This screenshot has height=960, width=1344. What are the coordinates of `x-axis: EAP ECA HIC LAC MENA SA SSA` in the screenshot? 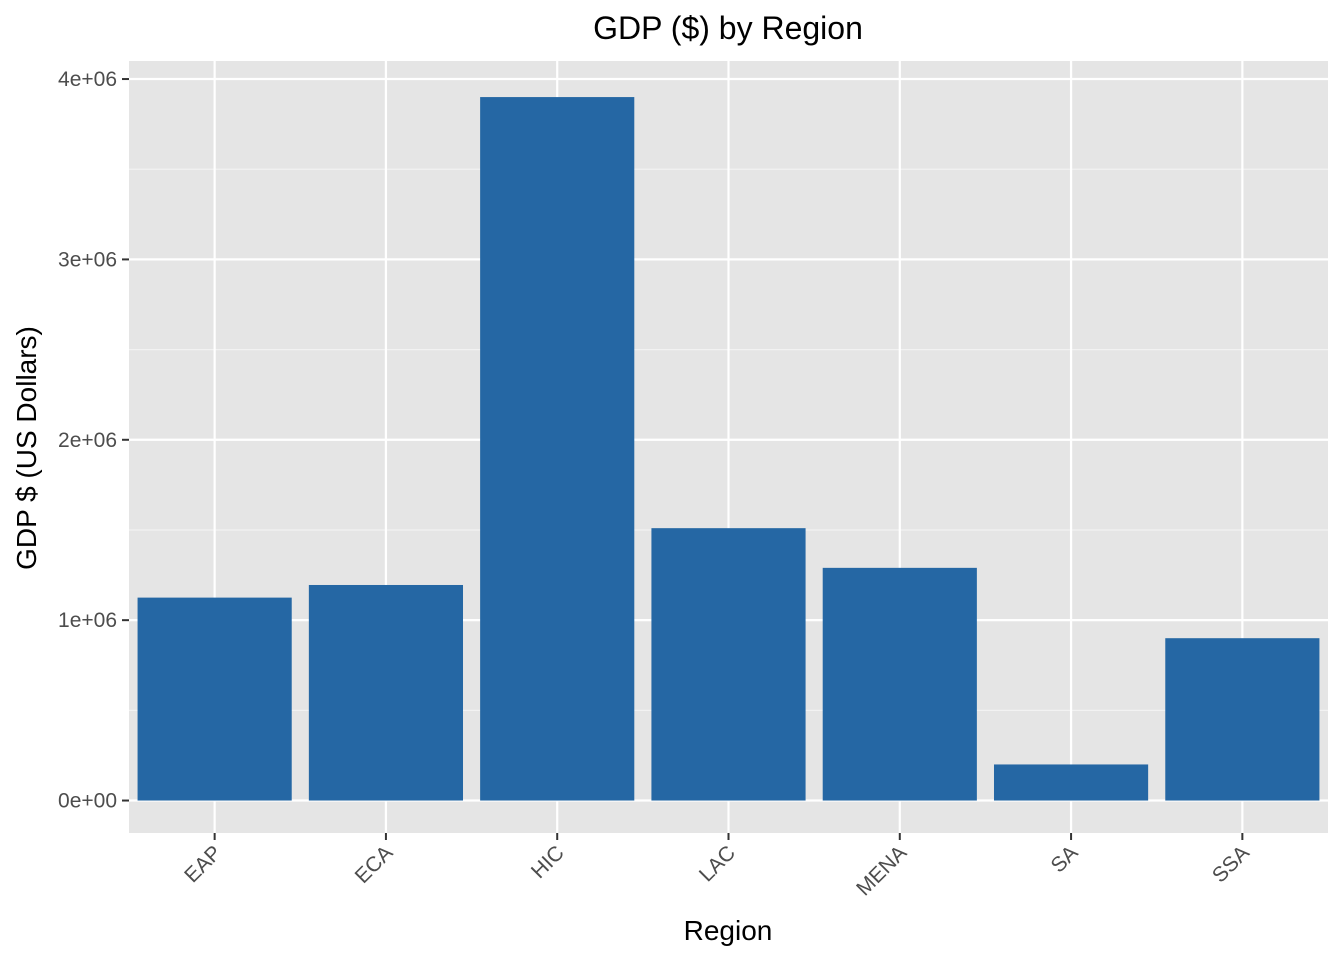 It's located at (717, 866).